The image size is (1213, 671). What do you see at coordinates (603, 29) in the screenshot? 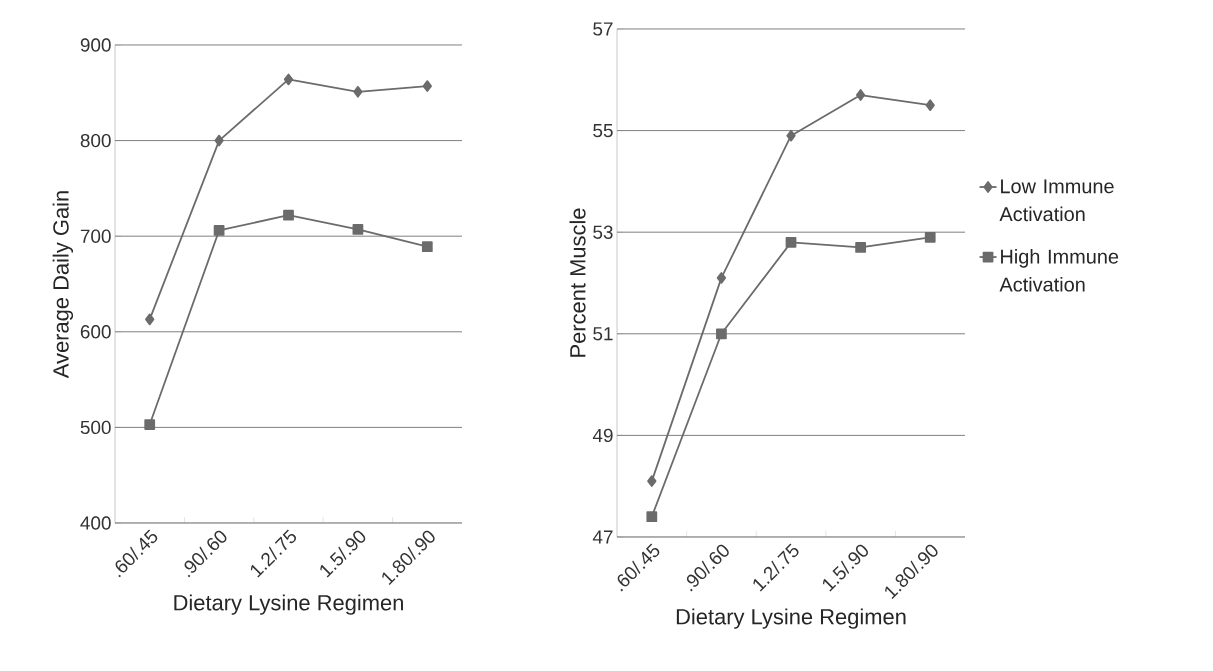
I see `y-tick-label: 57` at bounding box center [603, 29].